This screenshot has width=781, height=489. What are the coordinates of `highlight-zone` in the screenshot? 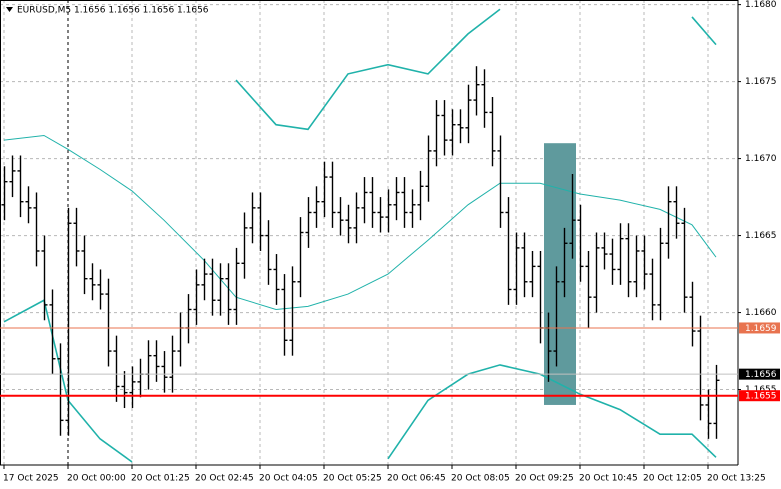 It's located at (560, 274).